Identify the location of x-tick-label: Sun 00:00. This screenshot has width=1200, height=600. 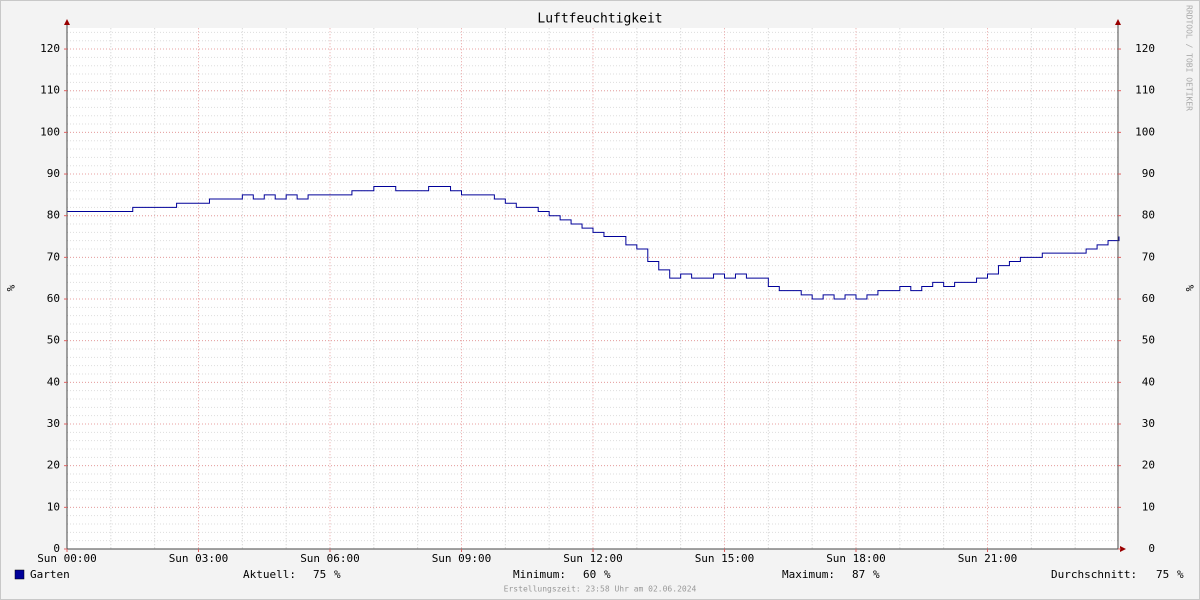
(67, 558).